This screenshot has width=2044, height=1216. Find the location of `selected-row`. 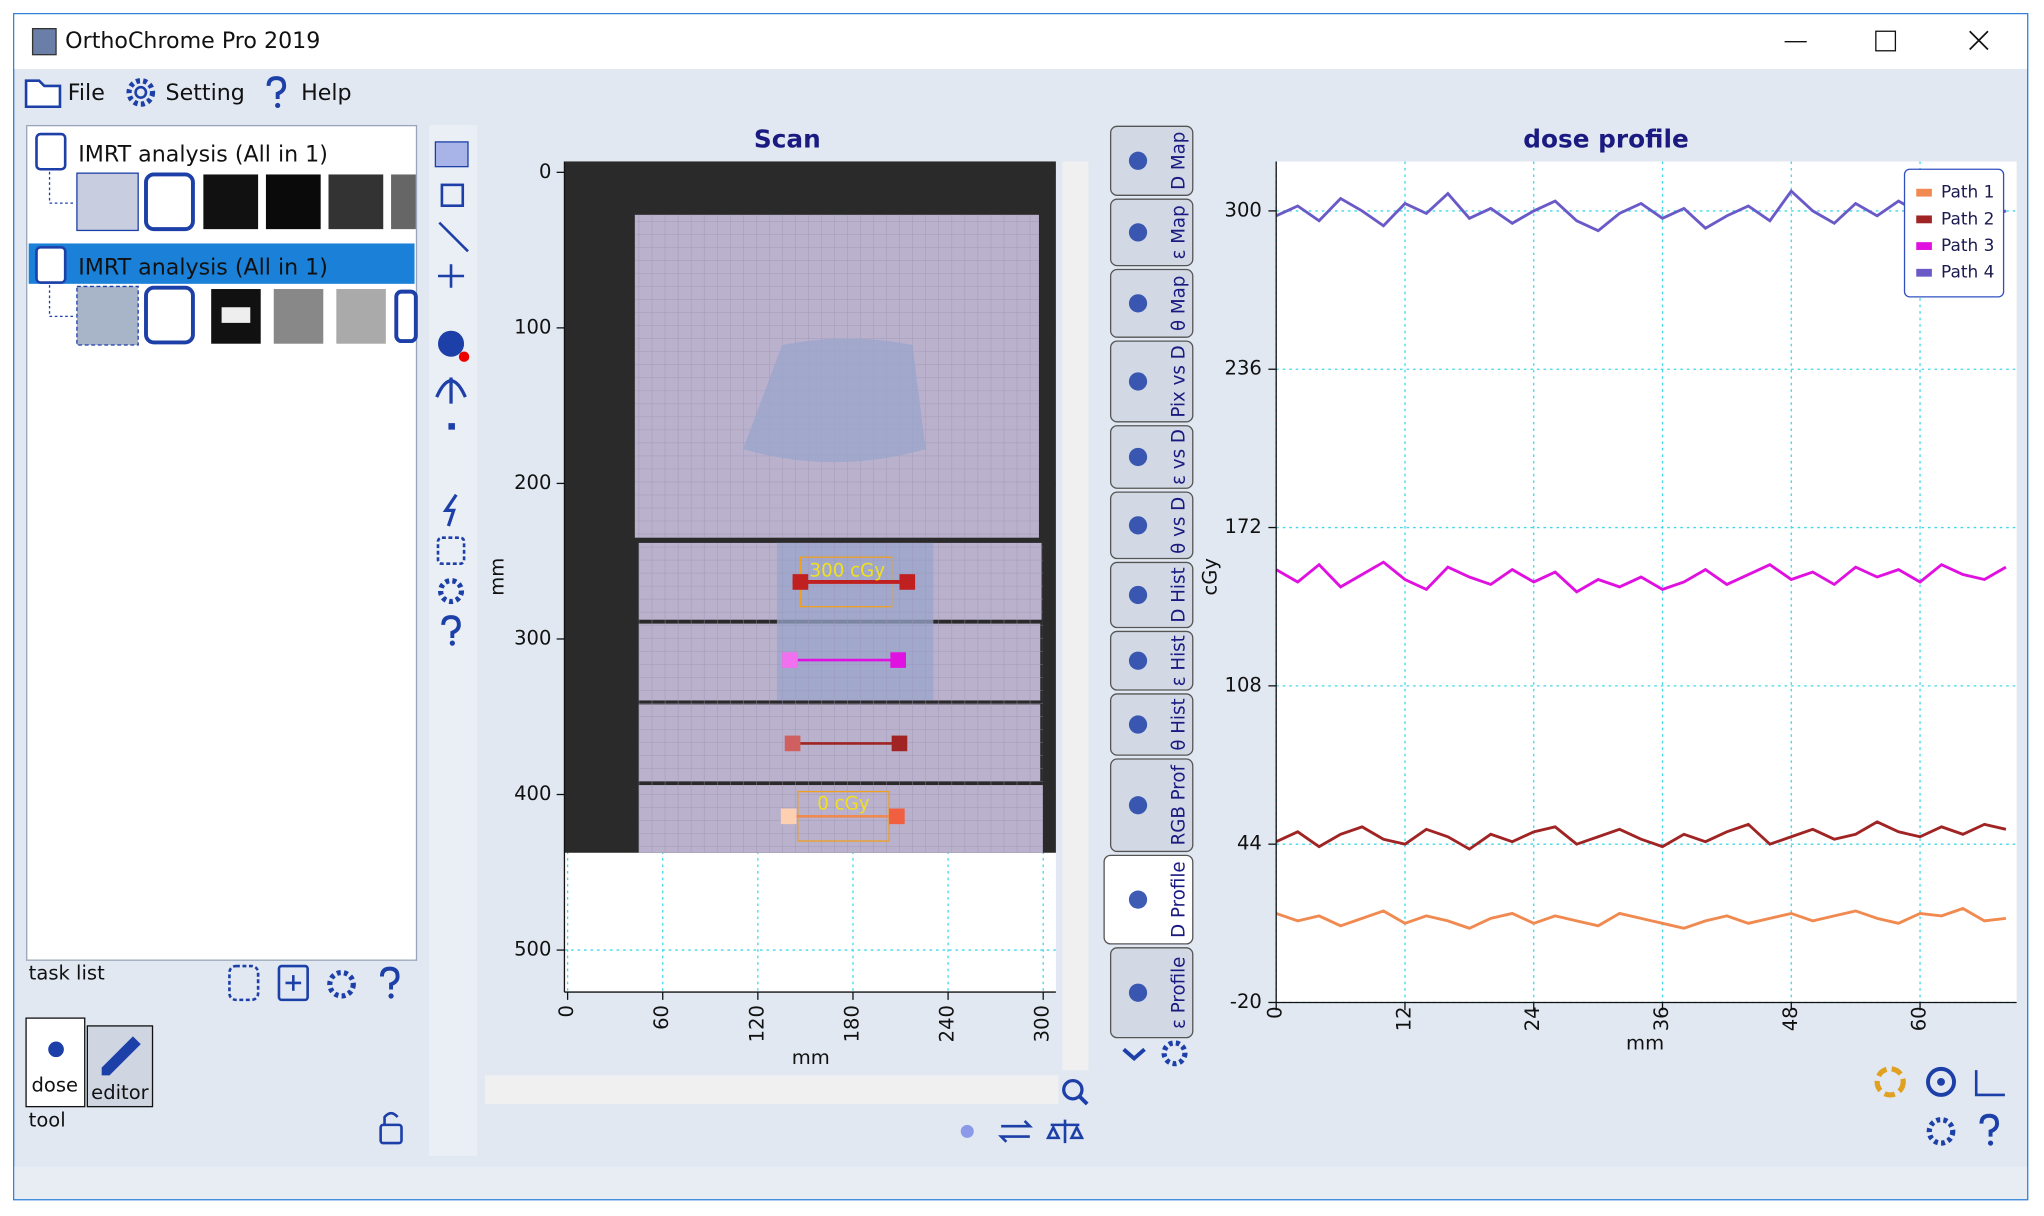

selected-row is located at coordinates (221, 263).